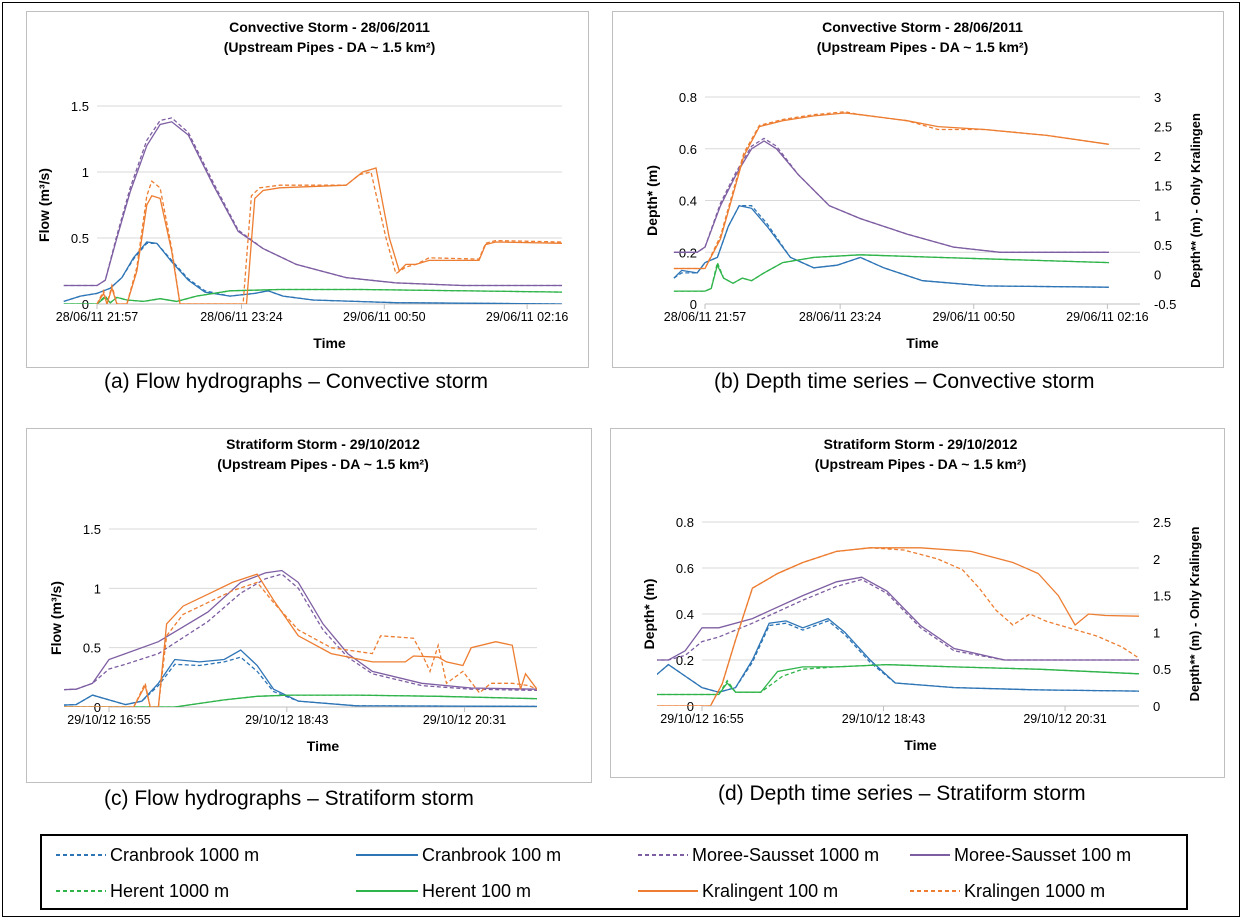 The height and width of the screenshot is (921, 1244). I want to click on x-tick-label: 28/06/11 21:57, so click(705, 317).